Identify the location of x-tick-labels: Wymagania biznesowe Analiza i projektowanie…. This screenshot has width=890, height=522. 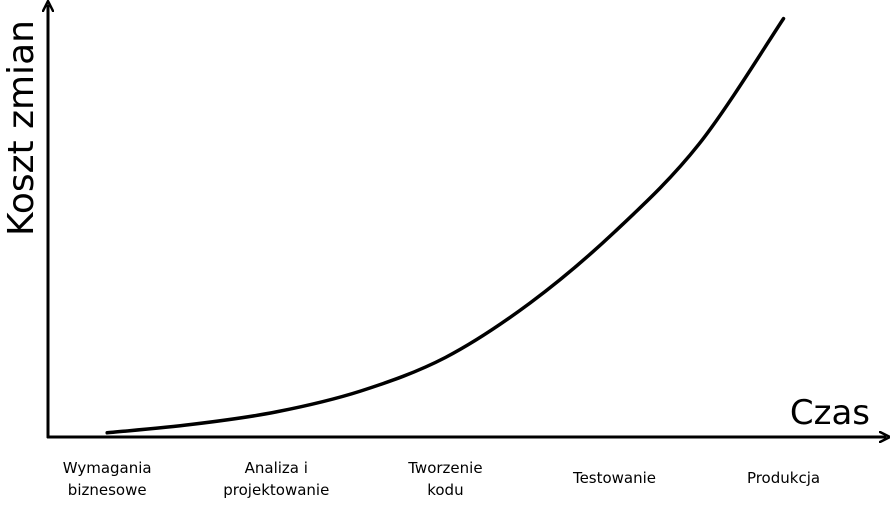
(441, 479).